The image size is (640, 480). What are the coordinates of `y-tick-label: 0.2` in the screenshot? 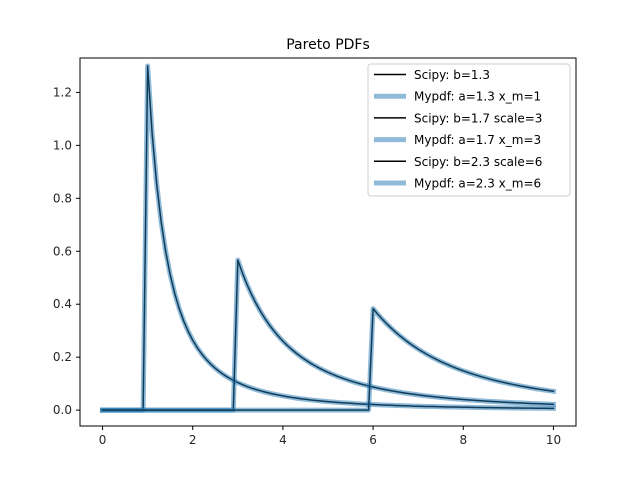 It's located at (62, 357).